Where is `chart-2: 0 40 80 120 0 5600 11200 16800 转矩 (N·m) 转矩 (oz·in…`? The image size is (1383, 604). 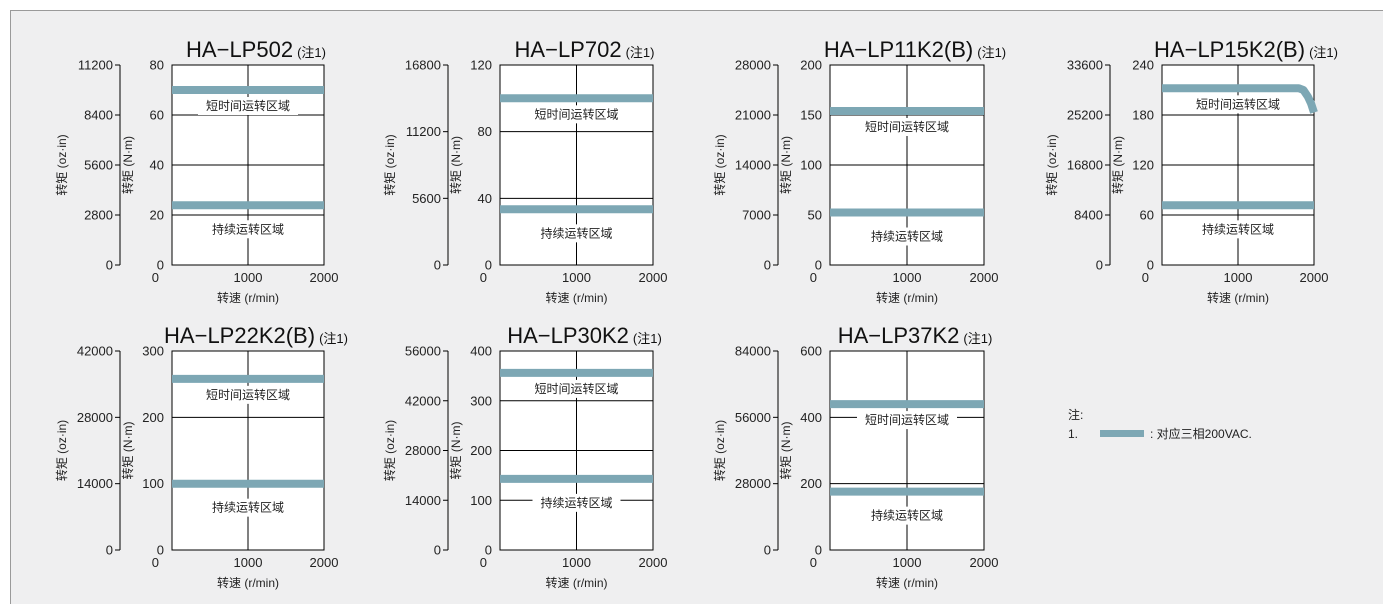 chart-2: 0 40 80 120 0 5600 11200 16800 转矩 (N·m) 转矩 (oz·in… is located at coordinates (524, 171).